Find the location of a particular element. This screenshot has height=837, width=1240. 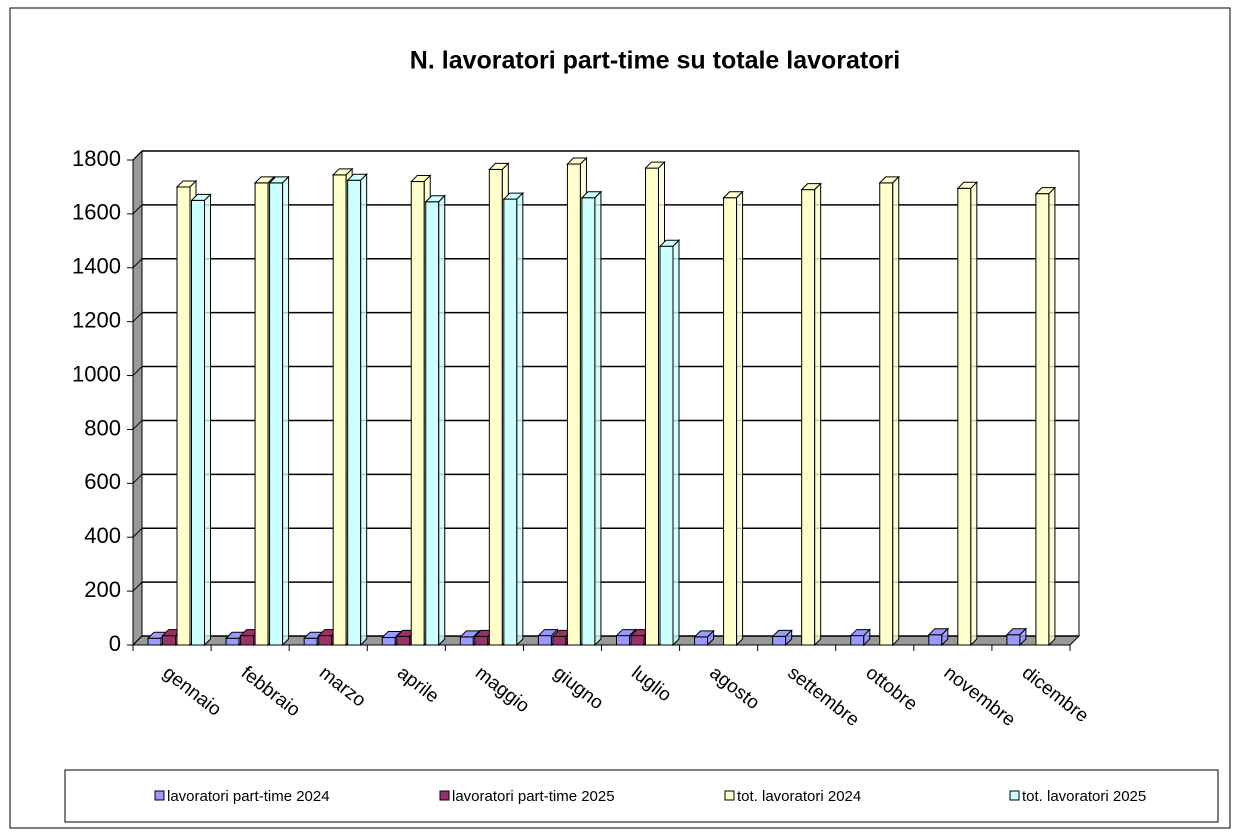

y-tick-label: 1200 is located at coordinates (96, 319).